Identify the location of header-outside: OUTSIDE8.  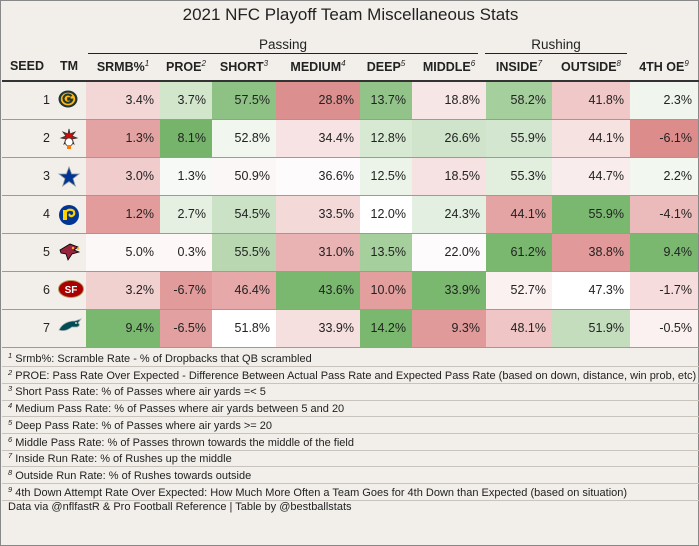
(590, 66).